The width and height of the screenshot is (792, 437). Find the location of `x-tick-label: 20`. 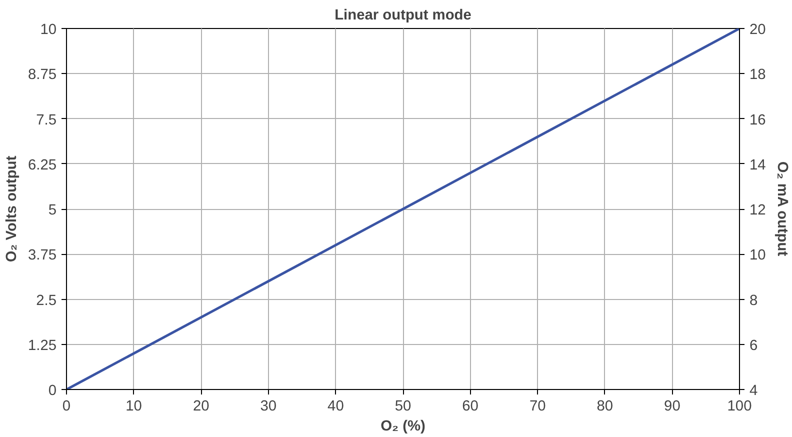

x-tick-label: 20 is located at coordinates (201, 406).